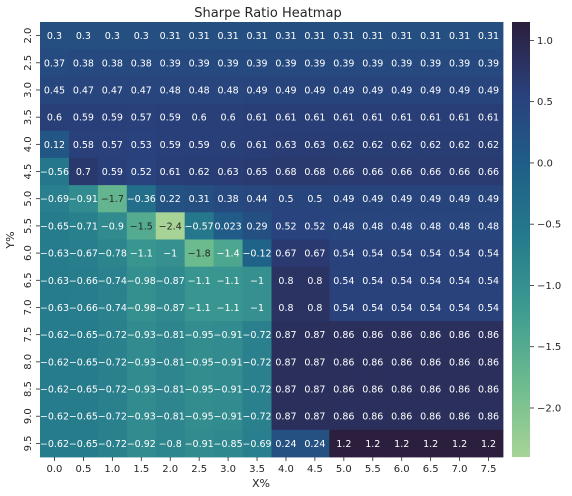  Describe the element at coordinates (431, 469) in the screenshot. I see `x-tick-label: 6.5` at that location.